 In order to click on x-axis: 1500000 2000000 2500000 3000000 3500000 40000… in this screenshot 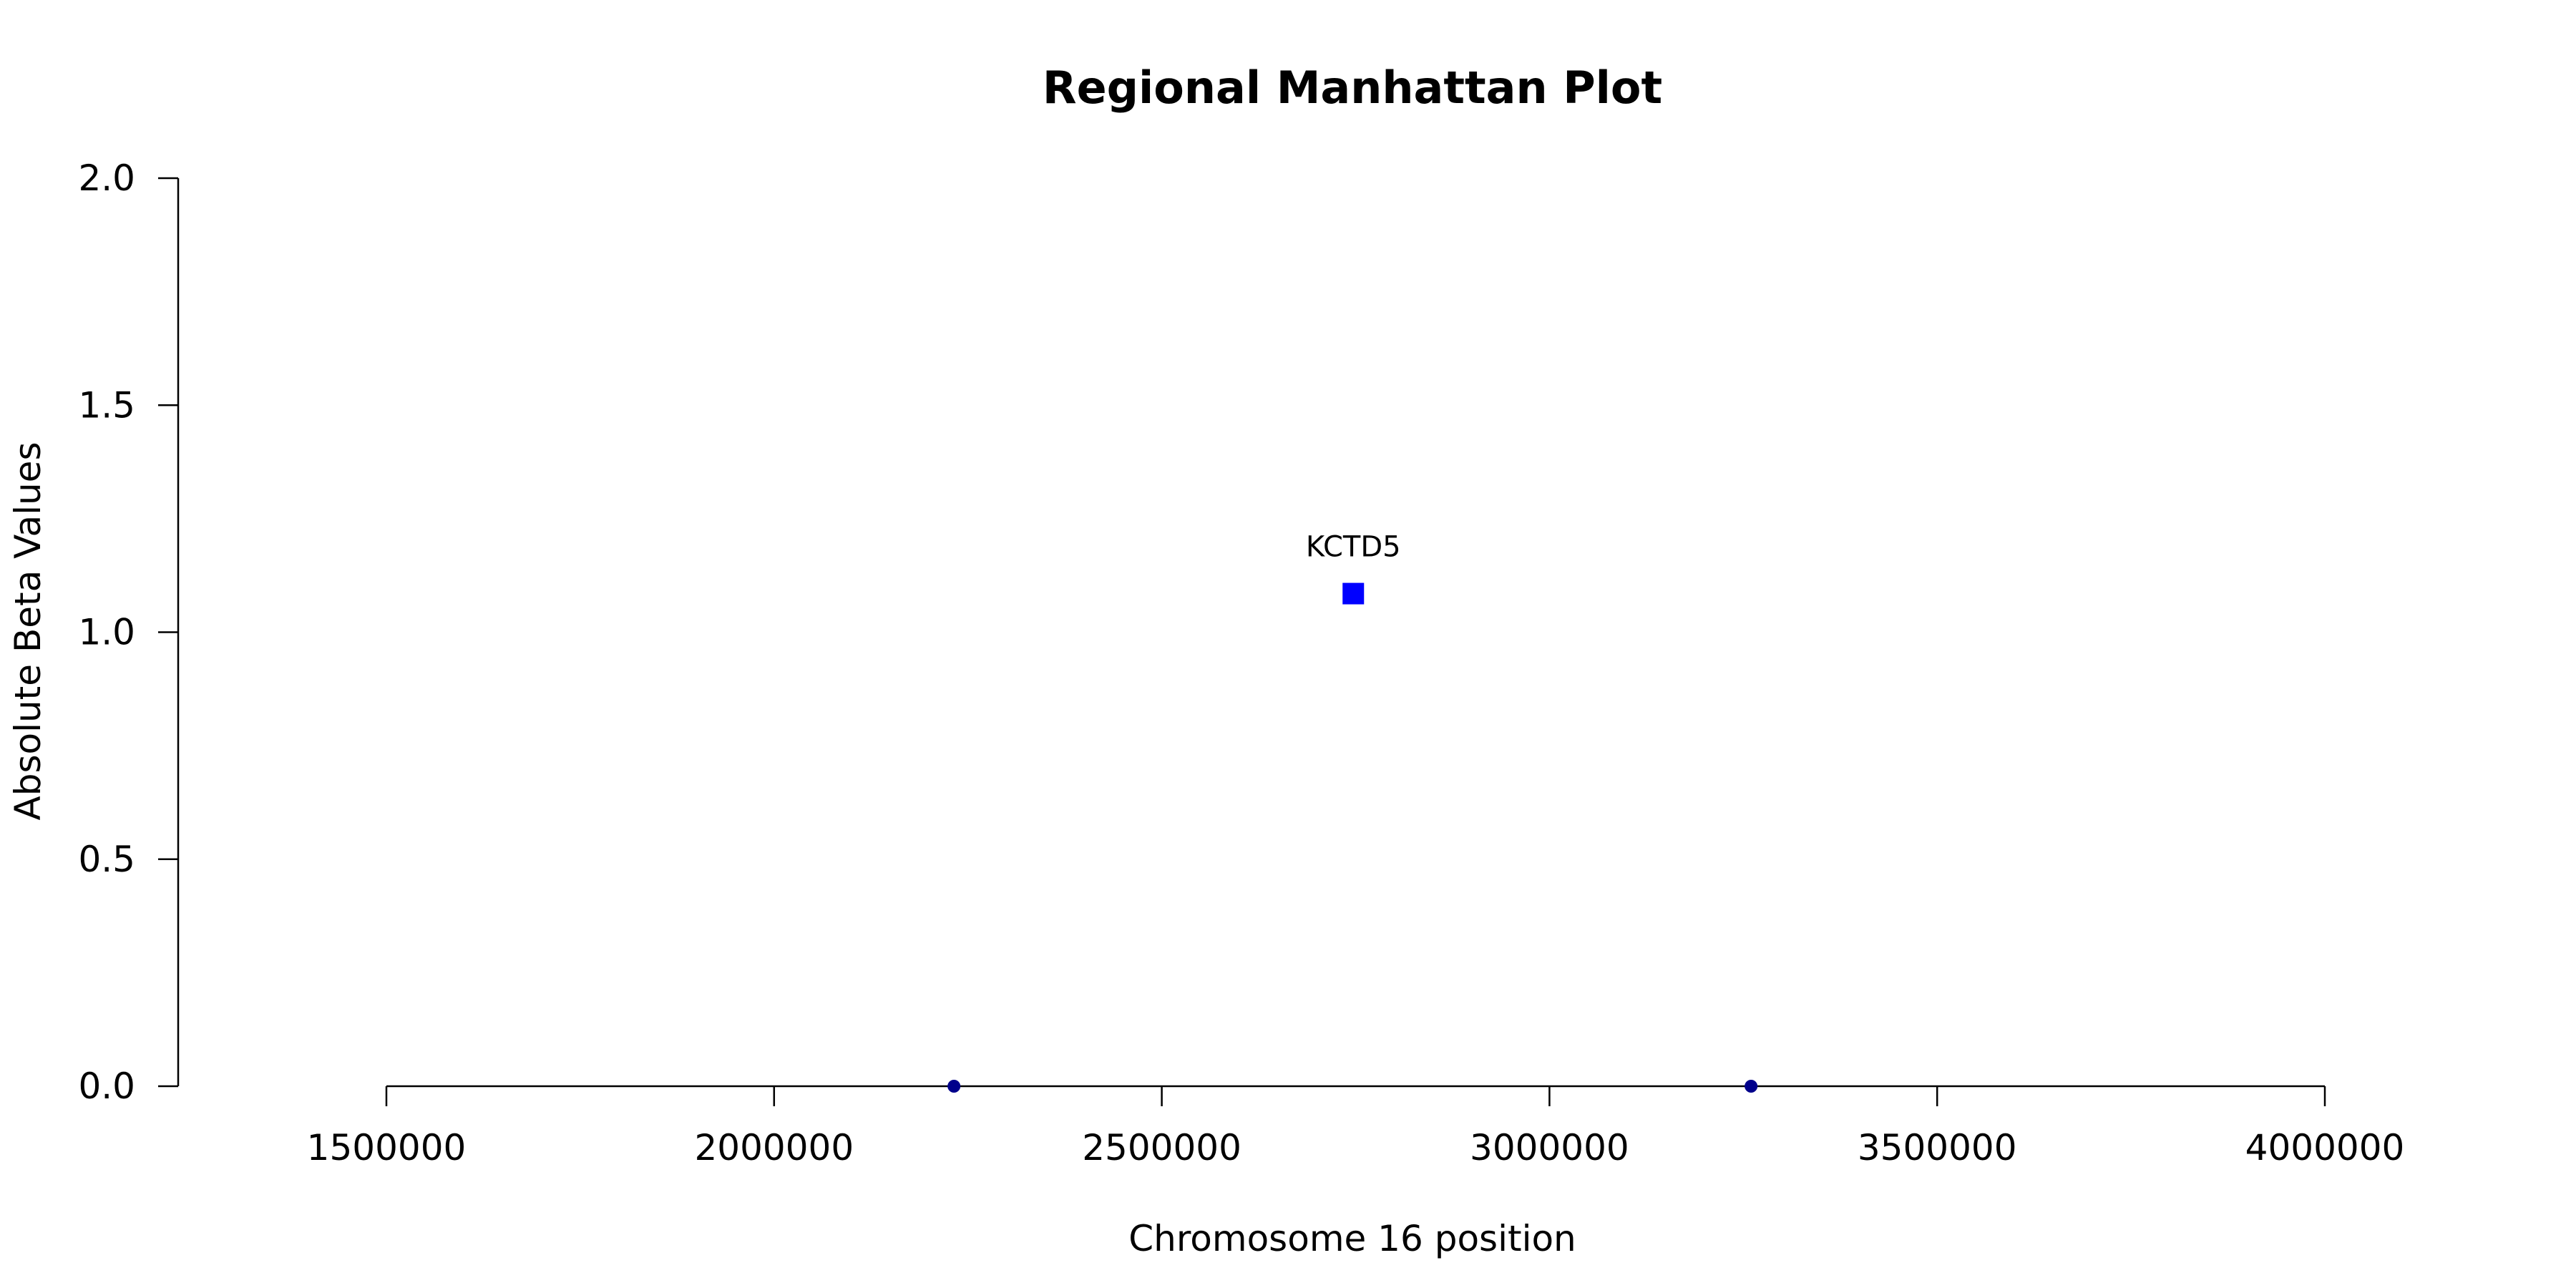, I will do `click(1356, 1127)`.